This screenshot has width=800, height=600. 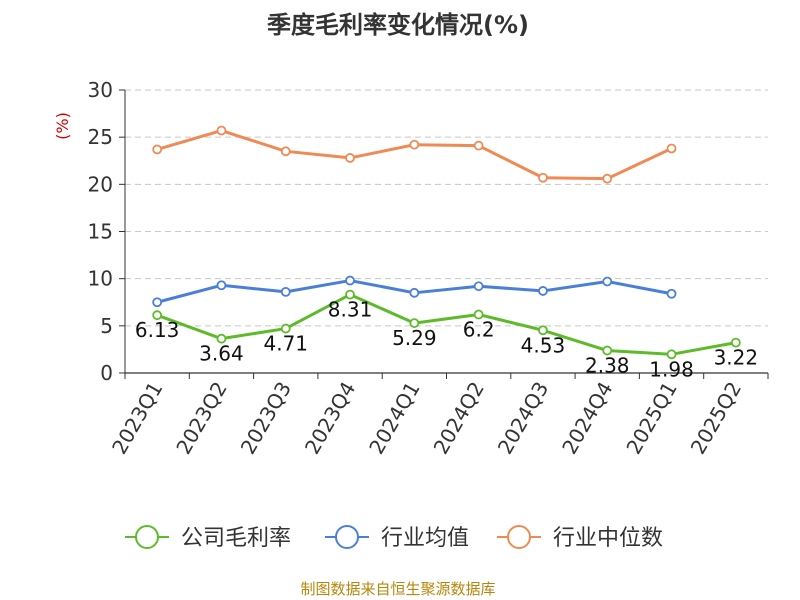 I want to click on legend: 公司毛利率 行业均值 行业中位数, so click(x=394, y=538).